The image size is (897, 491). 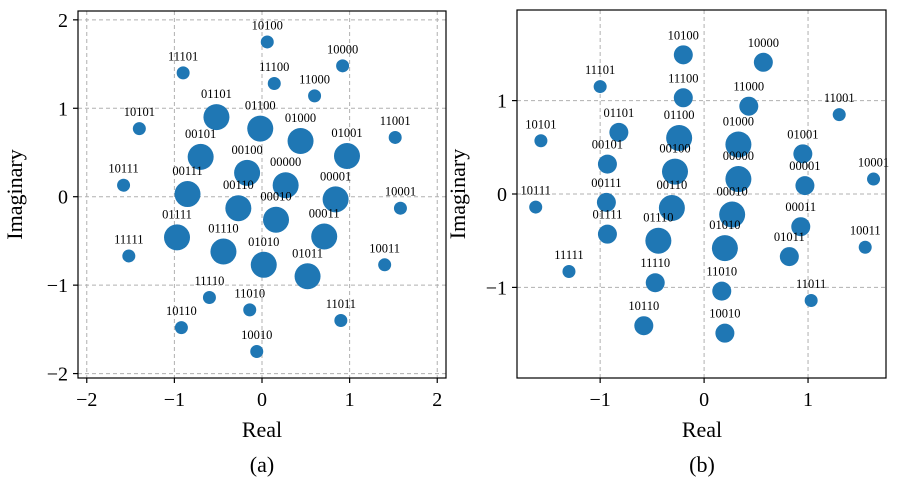 I want to click on point-label-10111: 10111, so click(x=123, y=169).